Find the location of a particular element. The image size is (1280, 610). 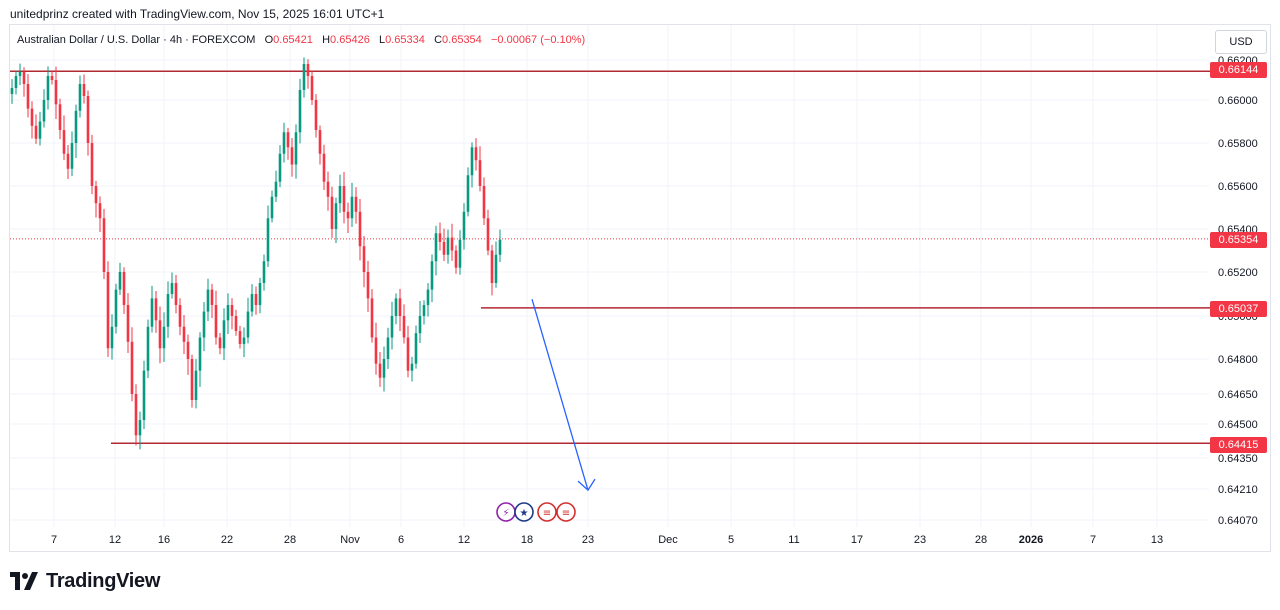

high-value: 0.65426 is located at coordinates (350, 40).